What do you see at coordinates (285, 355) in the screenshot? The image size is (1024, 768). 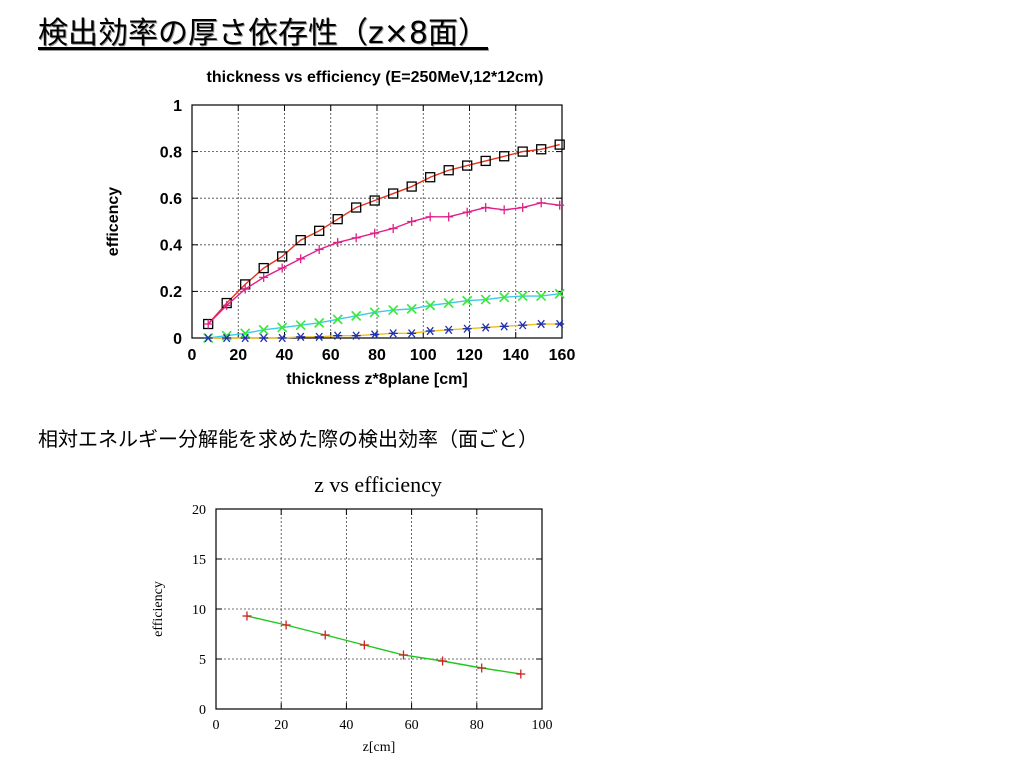 I see `c1-x-tick-label: 40` at bounding box center [285, 355].